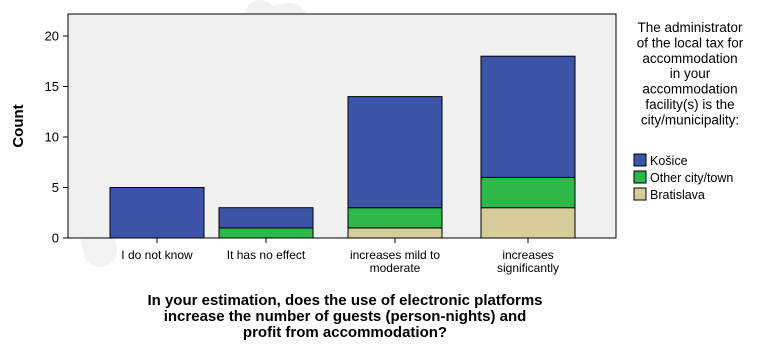 Image resolution: width=764 pixels, height=352 pixels. I want to click on x-tick-label: It has no effect, so click(266, 255).